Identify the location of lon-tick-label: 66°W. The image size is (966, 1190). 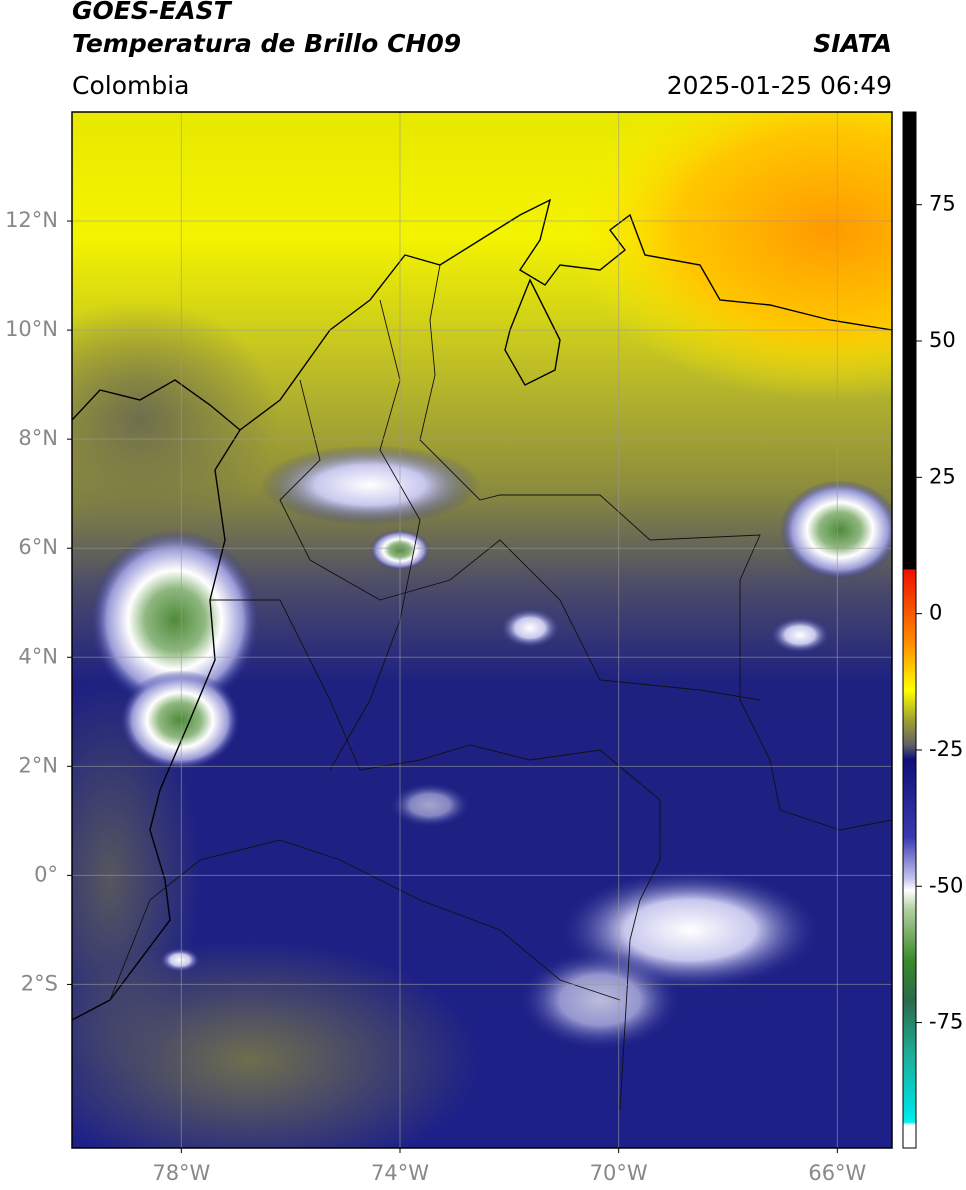
(837, 1173).